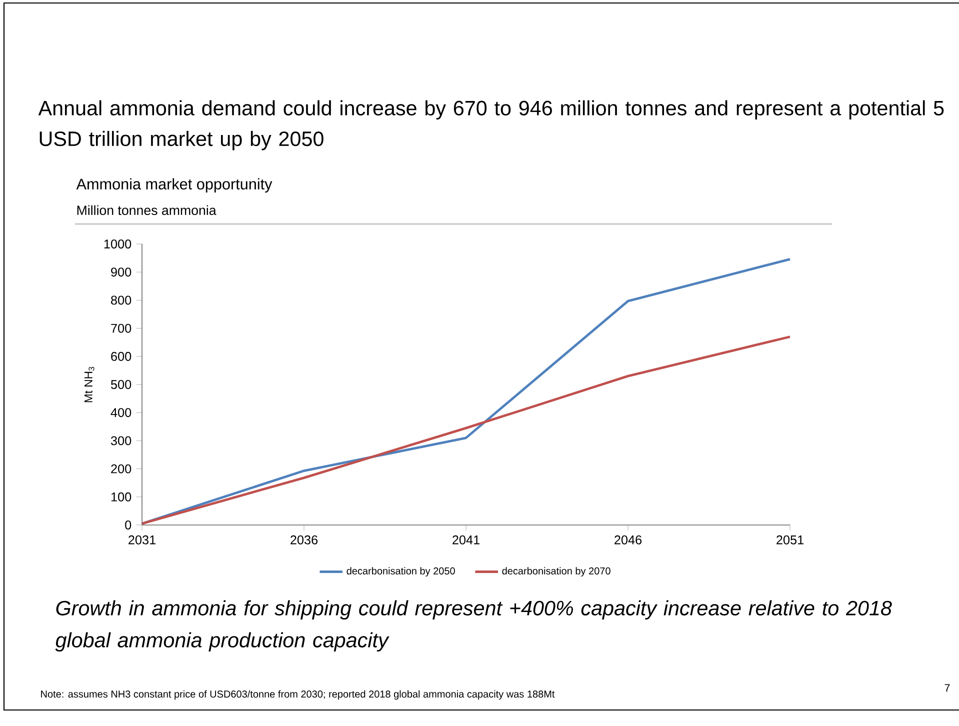 The image size is (959, 726). Describe the element at coordinates (121, 272) in the screenshot. I see `y-tick-label: 900` at that location.